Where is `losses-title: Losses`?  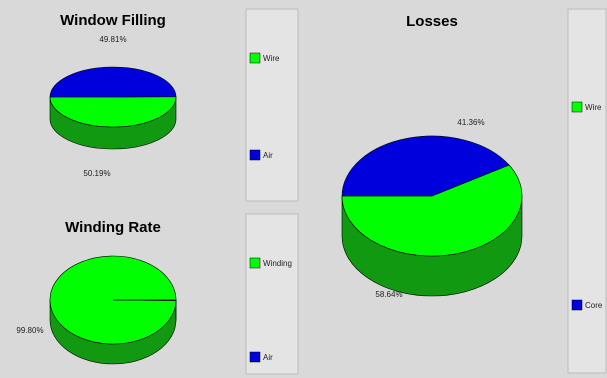 losses-title: Losses is located at coordinates (432, 21).